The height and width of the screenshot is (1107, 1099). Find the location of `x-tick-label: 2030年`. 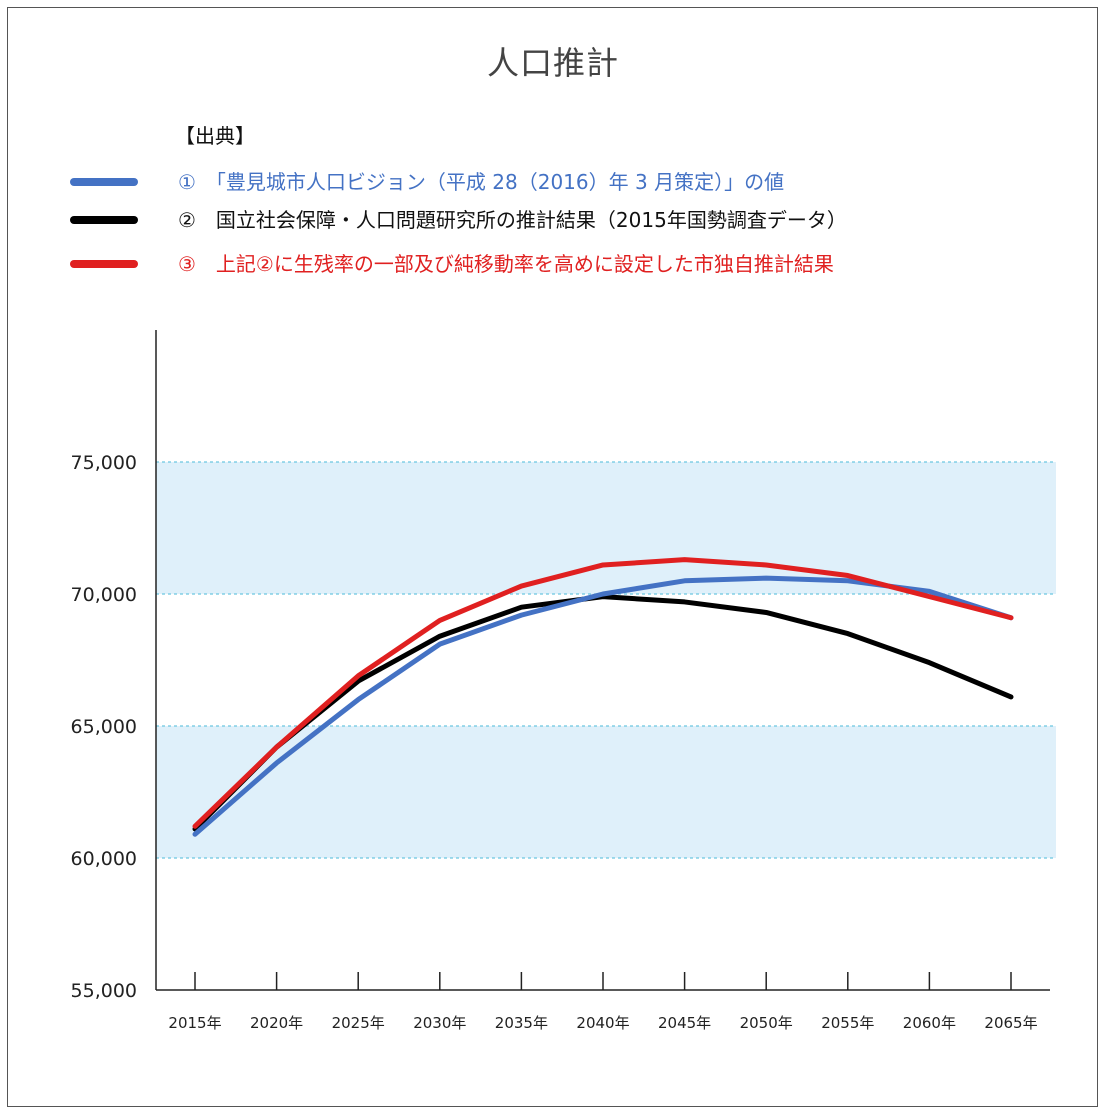

x-tick-label: 2030年 is located at coordinates (439, 1023).